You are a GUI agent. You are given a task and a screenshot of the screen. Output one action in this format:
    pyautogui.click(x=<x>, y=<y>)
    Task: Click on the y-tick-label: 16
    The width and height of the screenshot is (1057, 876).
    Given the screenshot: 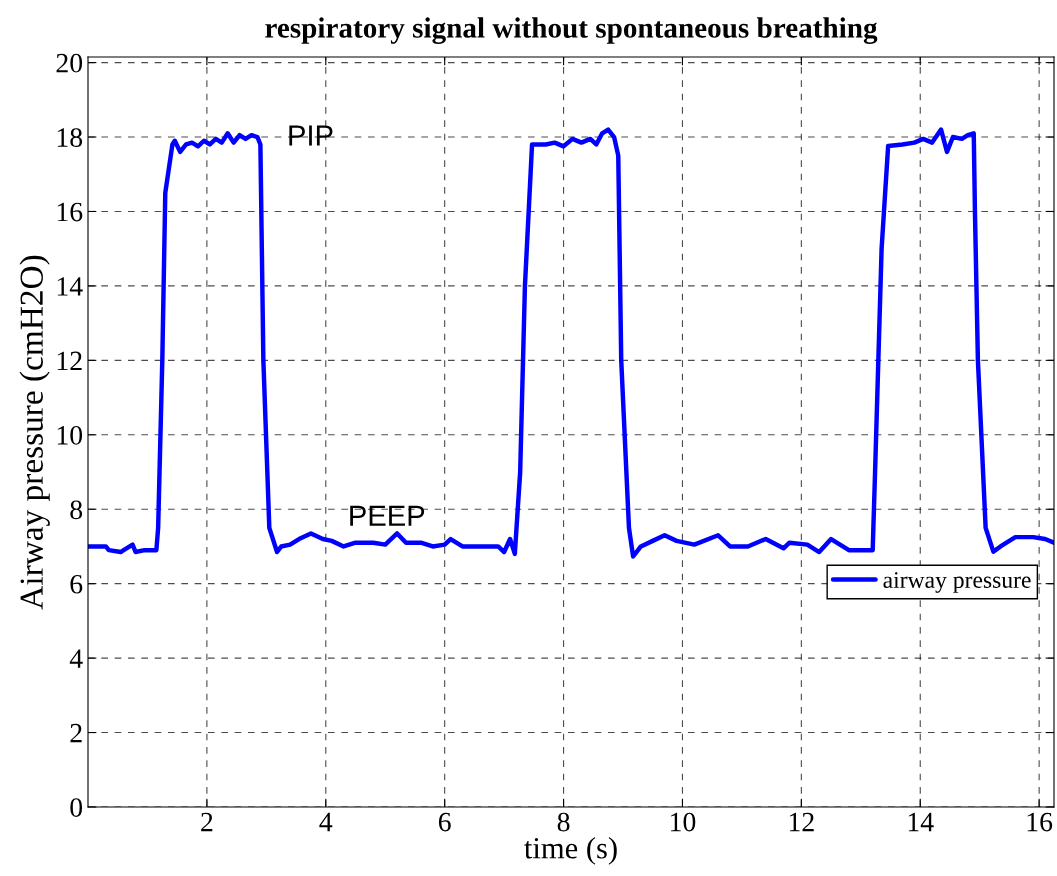 What is the action you would take?
    pyautogui.click(x=70, y=212)
    